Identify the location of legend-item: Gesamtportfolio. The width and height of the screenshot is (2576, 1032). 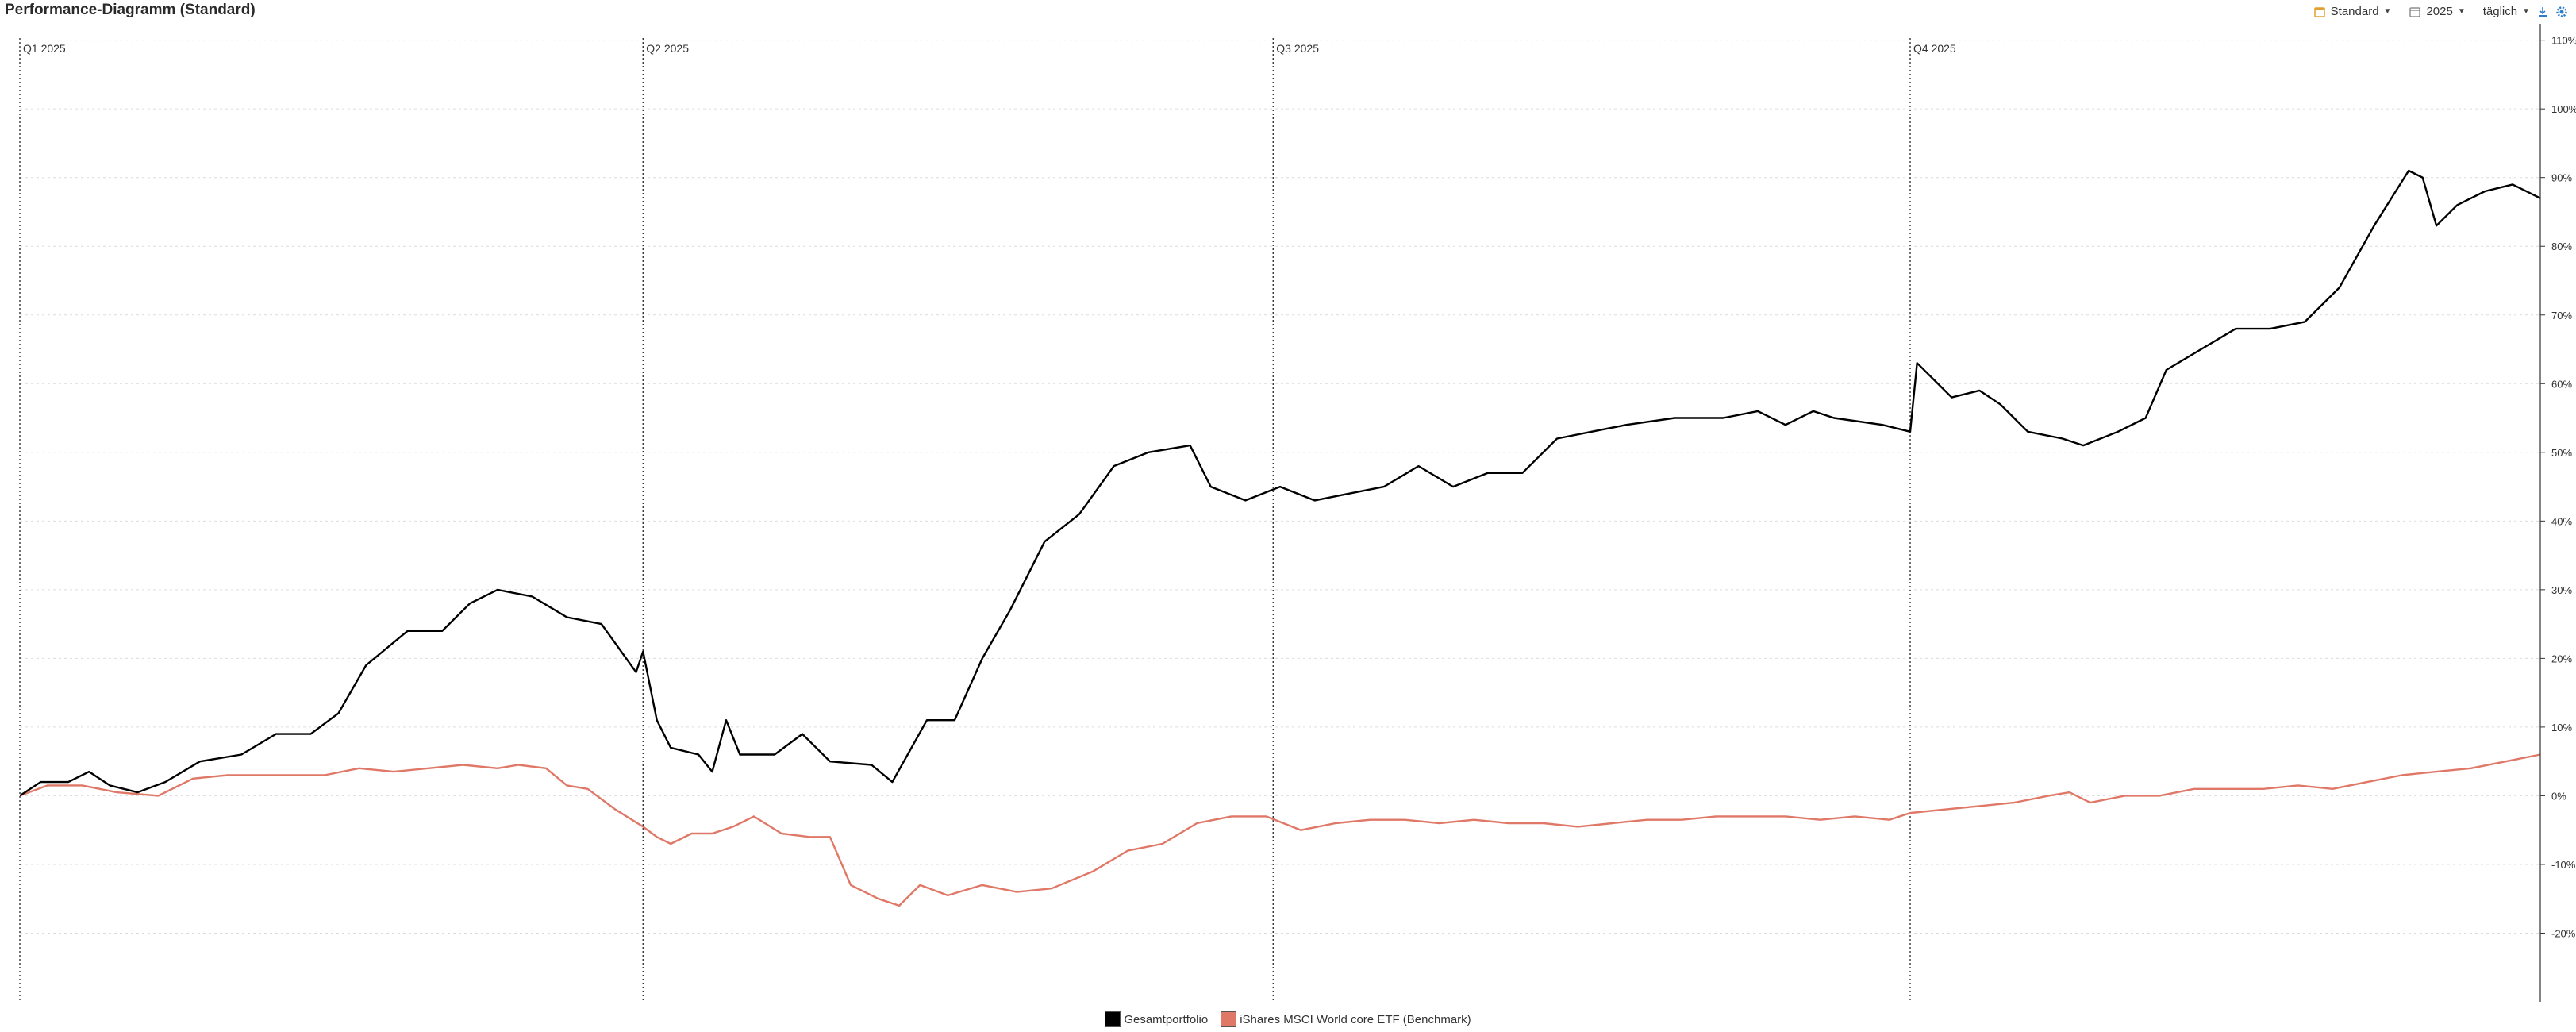
(1156, 1019).